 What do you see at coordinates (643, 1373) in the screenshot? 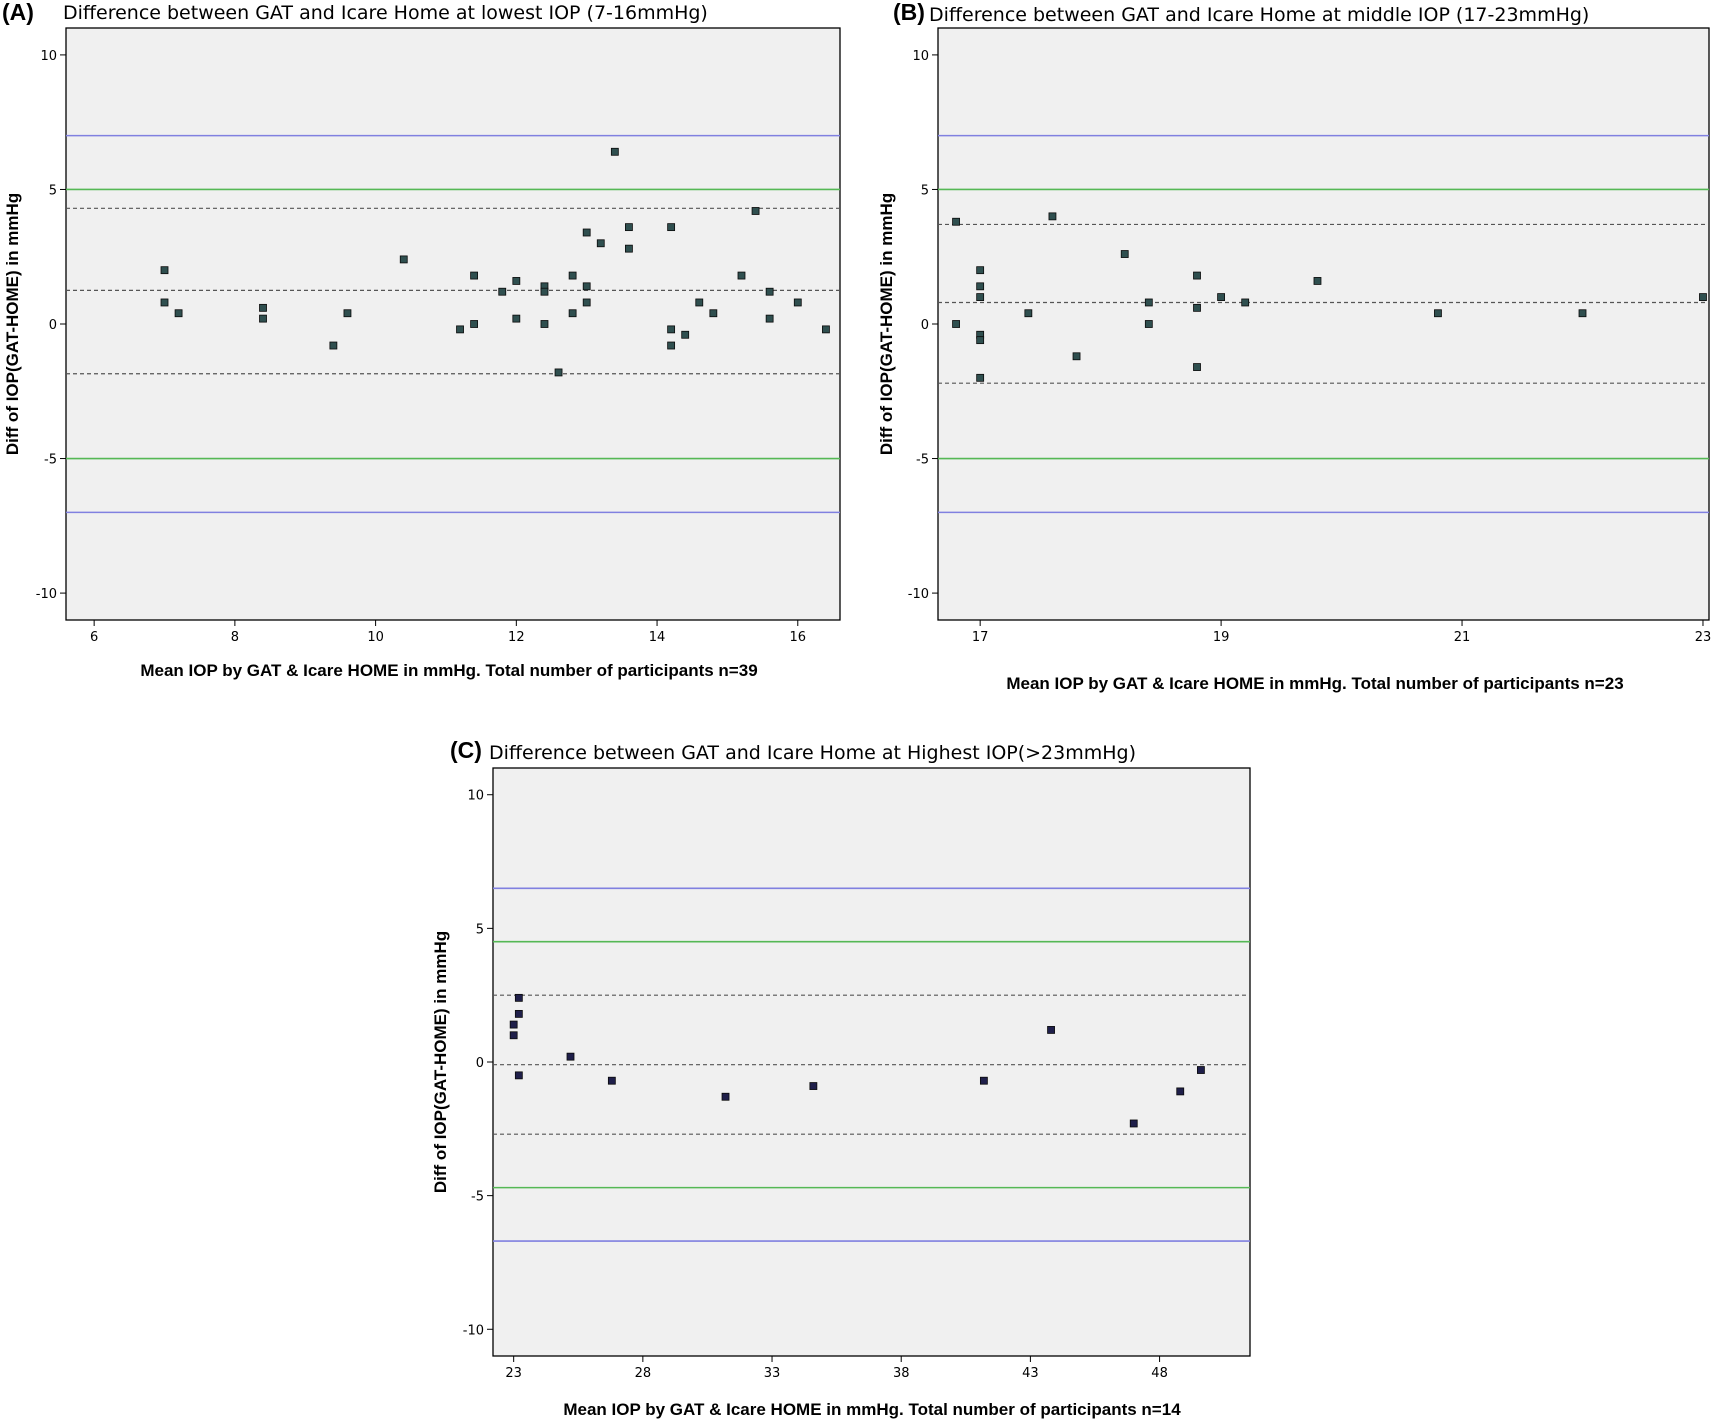
I see `panel-c-x-tick-label: 28` at bounding box center [643, 1373].